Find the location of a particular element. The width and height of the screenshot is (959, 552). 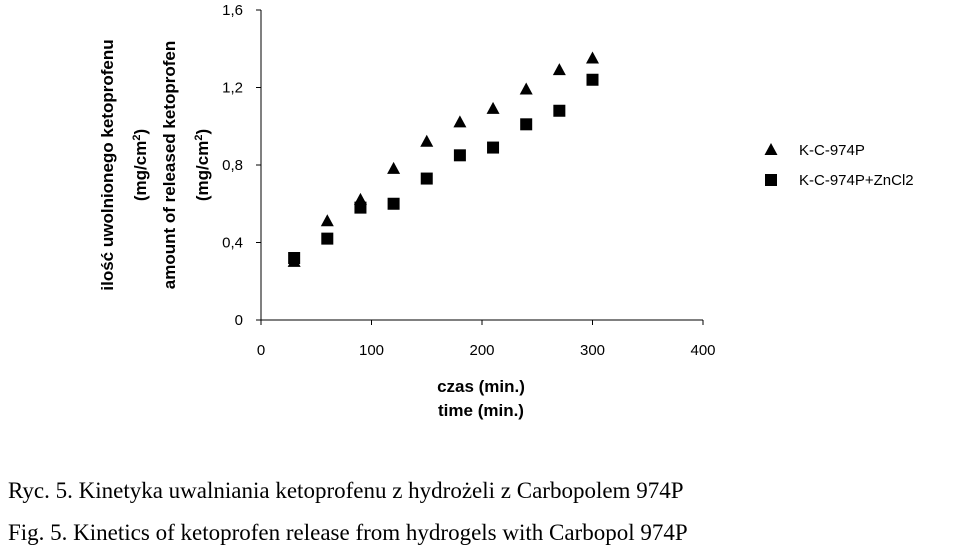

y-axis-title-en-unit-close: ) is located at coordinates (202, 132).